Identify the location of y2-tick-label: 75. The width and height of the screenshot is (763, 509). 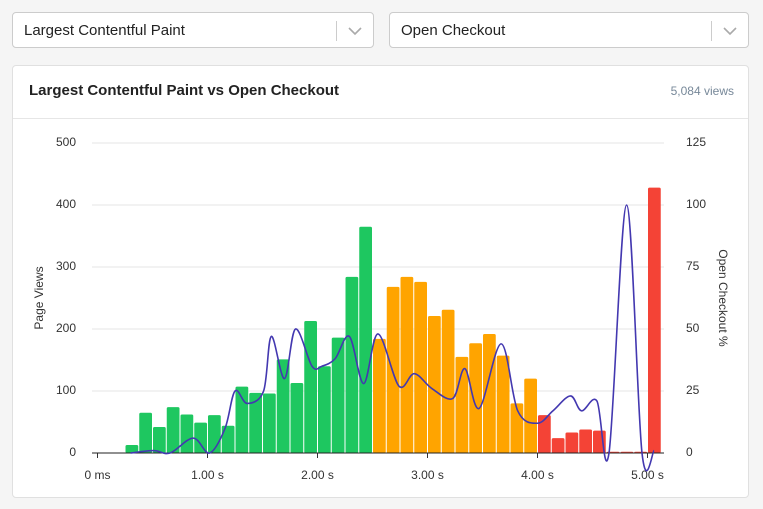
(693, 266).